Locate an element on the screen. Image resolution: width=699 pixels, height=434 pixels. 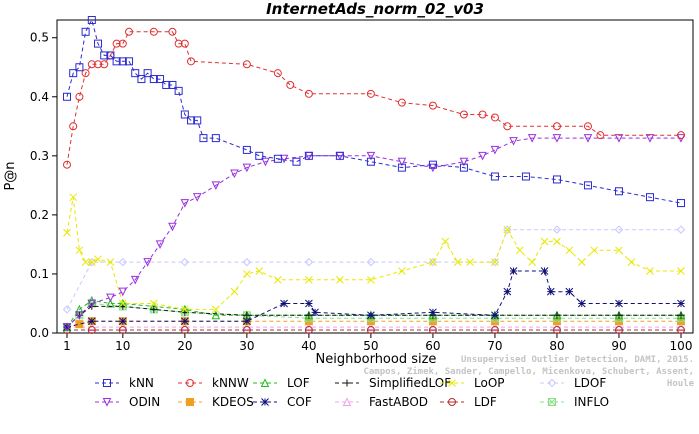
legend-label: kNNW is located at coordinates (230, 383).